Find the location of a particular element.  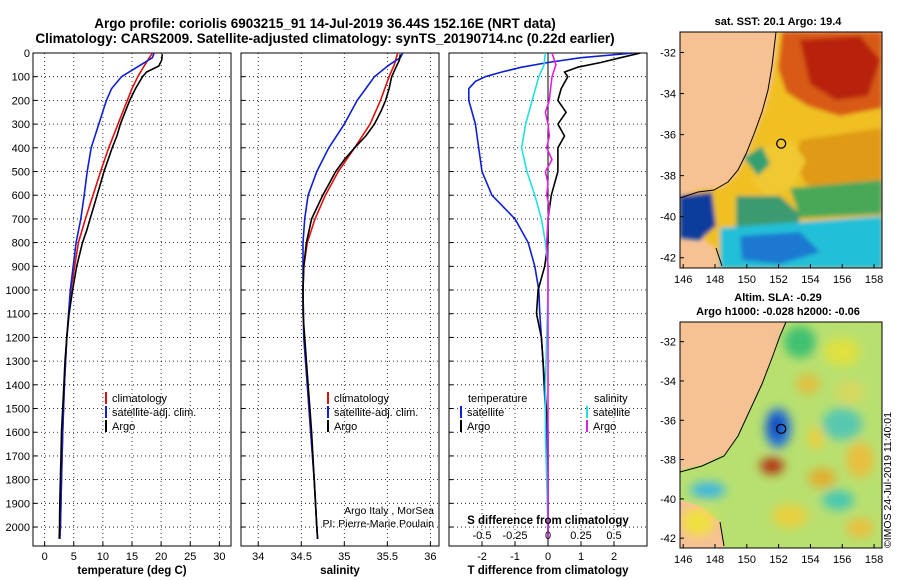

difference-top-x-label: S difference from climatology is located at coordinates (548, 521).